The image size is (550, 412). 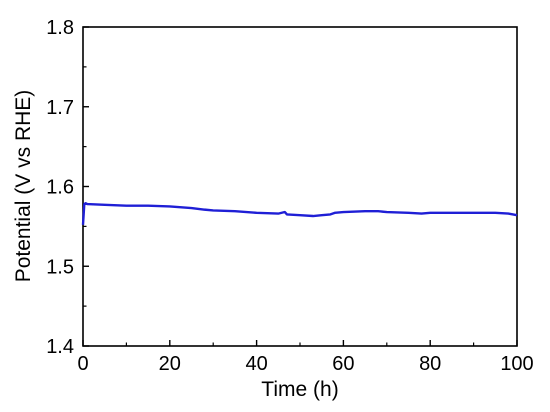 What do you see at coordinates (60, 108) in the screenshot?
I see `y-tick-label: 1.7` at bounding box center [60, 108].